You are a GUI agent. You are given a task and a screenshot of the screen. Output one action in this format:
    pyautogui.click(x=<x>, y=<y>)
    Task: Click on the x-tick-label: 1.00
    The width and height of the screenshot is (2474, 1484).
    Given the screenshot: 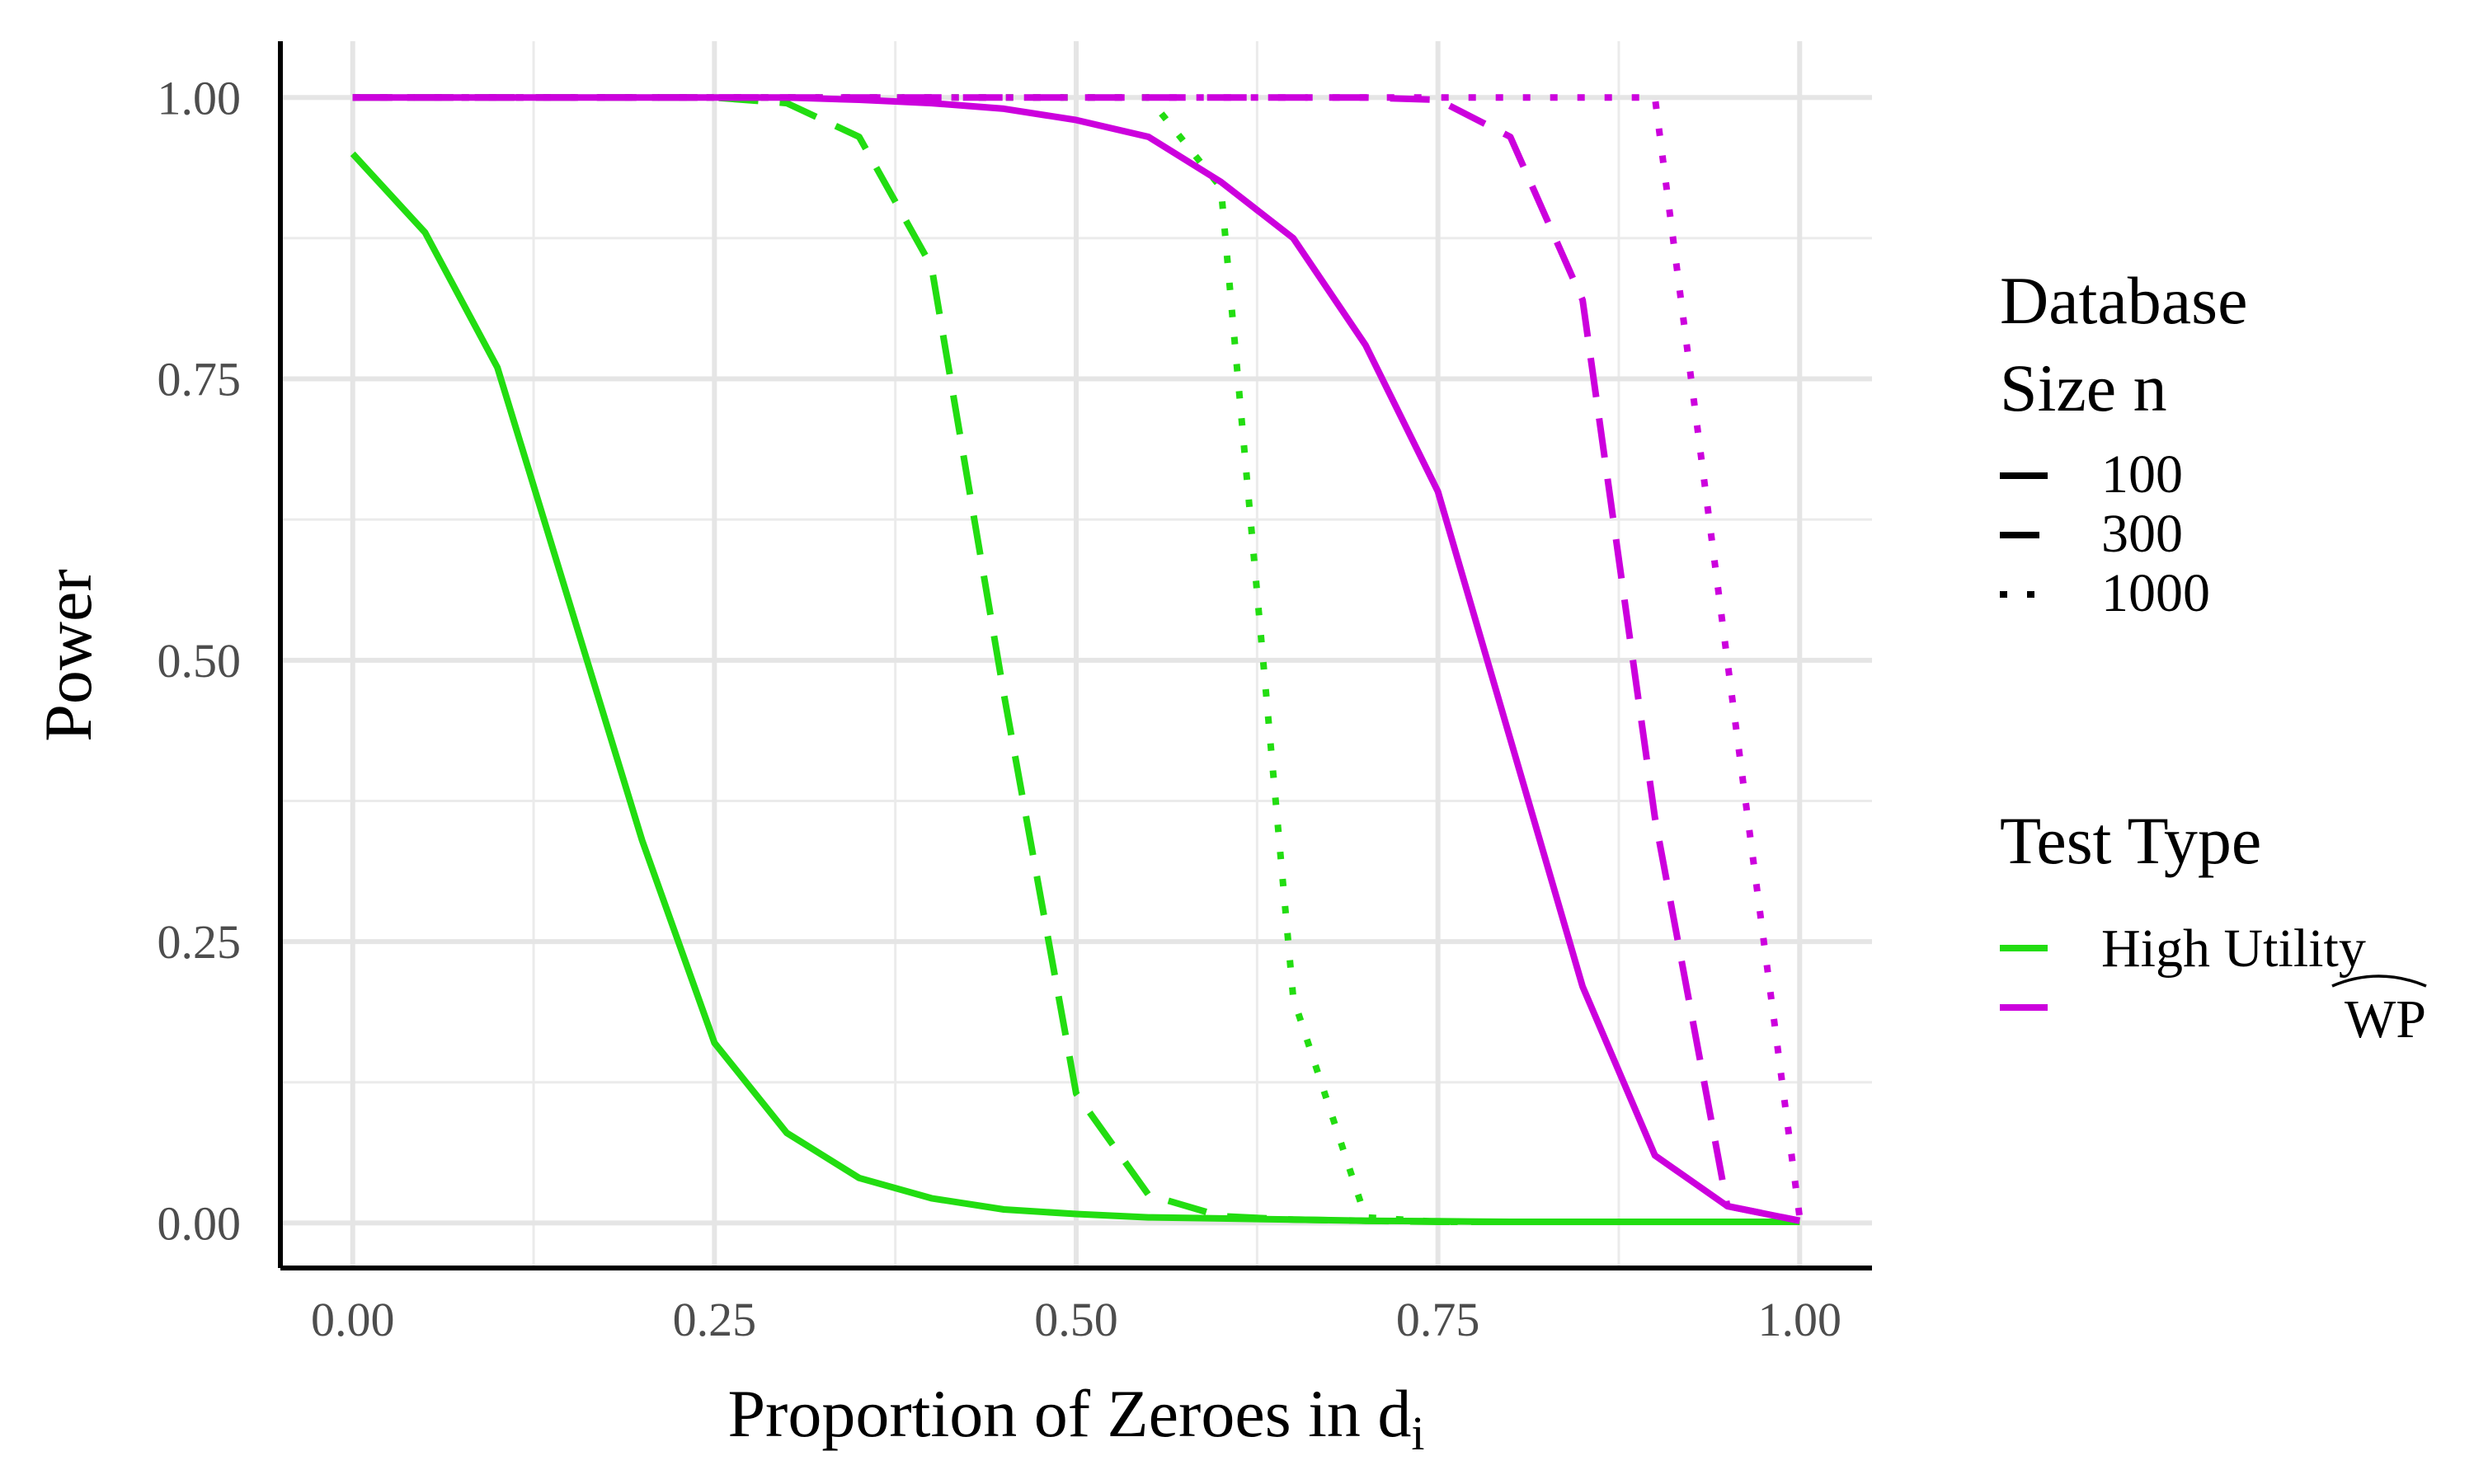 What is the action you would take?
    pyautogui.click(x=1800, y=1319)
    